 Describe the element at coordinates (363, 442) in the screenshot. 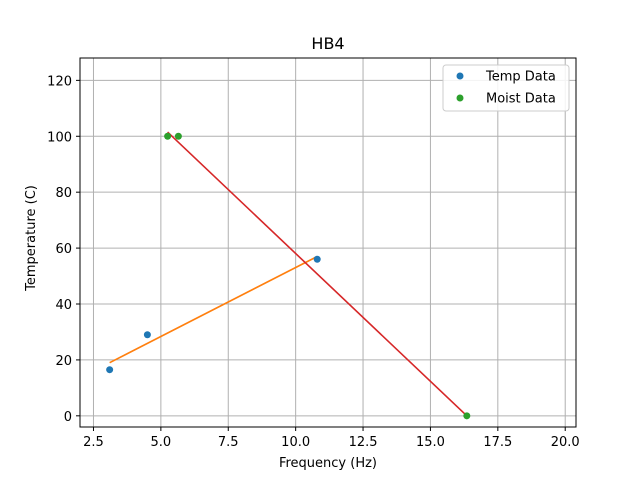

I see `x-tick-label: 12.5` at that location.